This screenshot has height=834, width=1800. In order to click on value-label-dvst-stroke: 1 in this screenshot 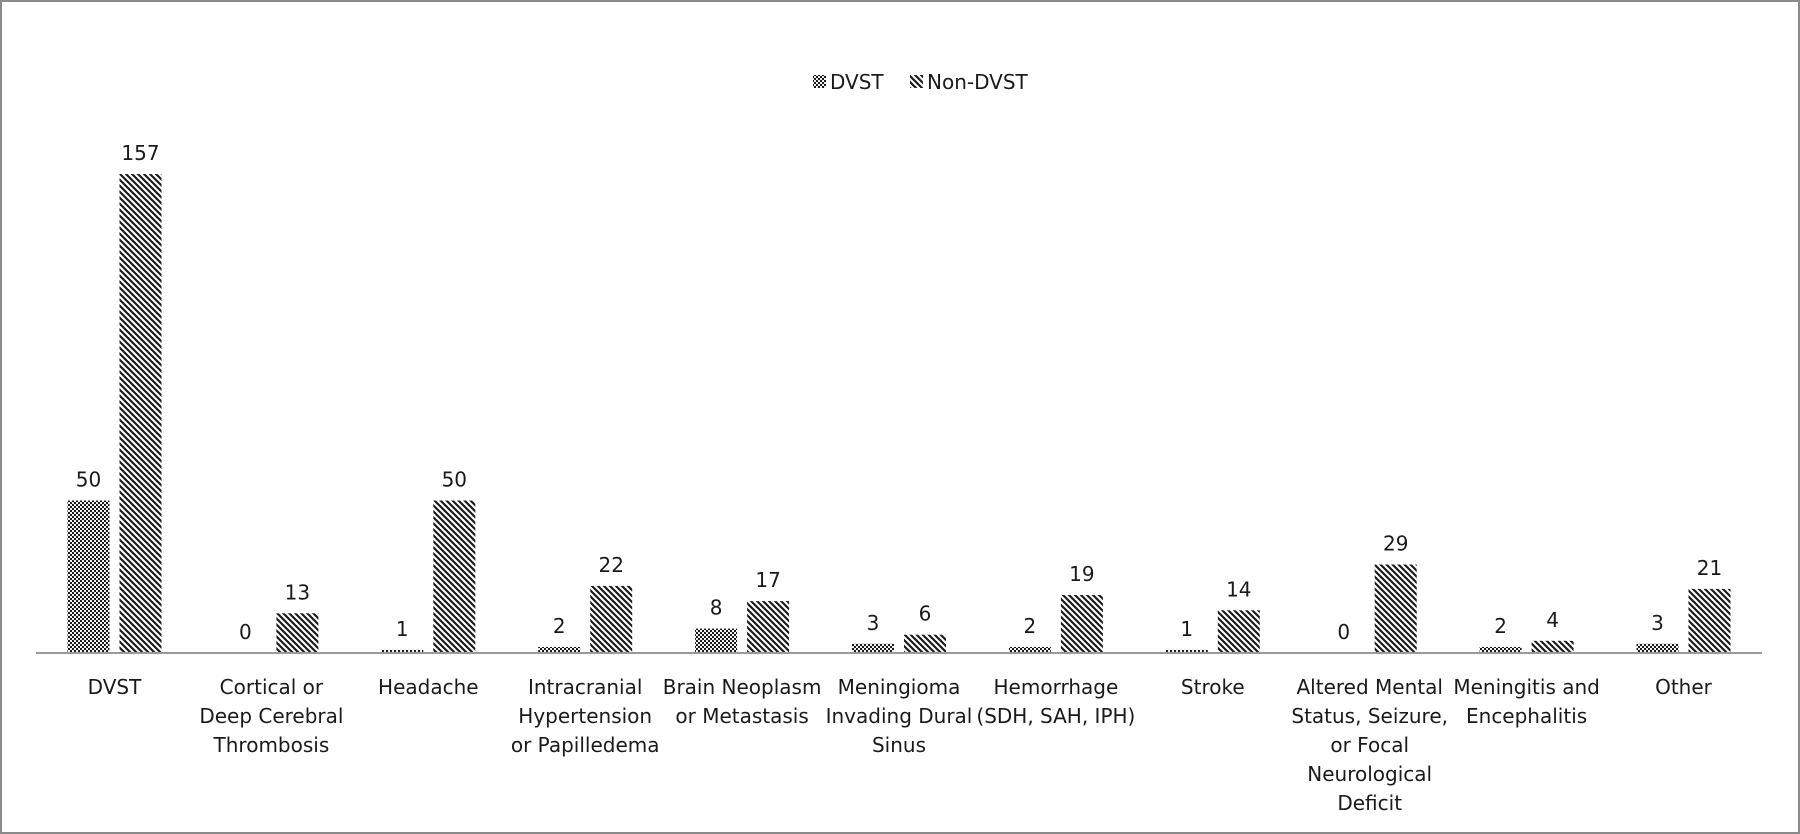, I will do `click(1186, 629)`.